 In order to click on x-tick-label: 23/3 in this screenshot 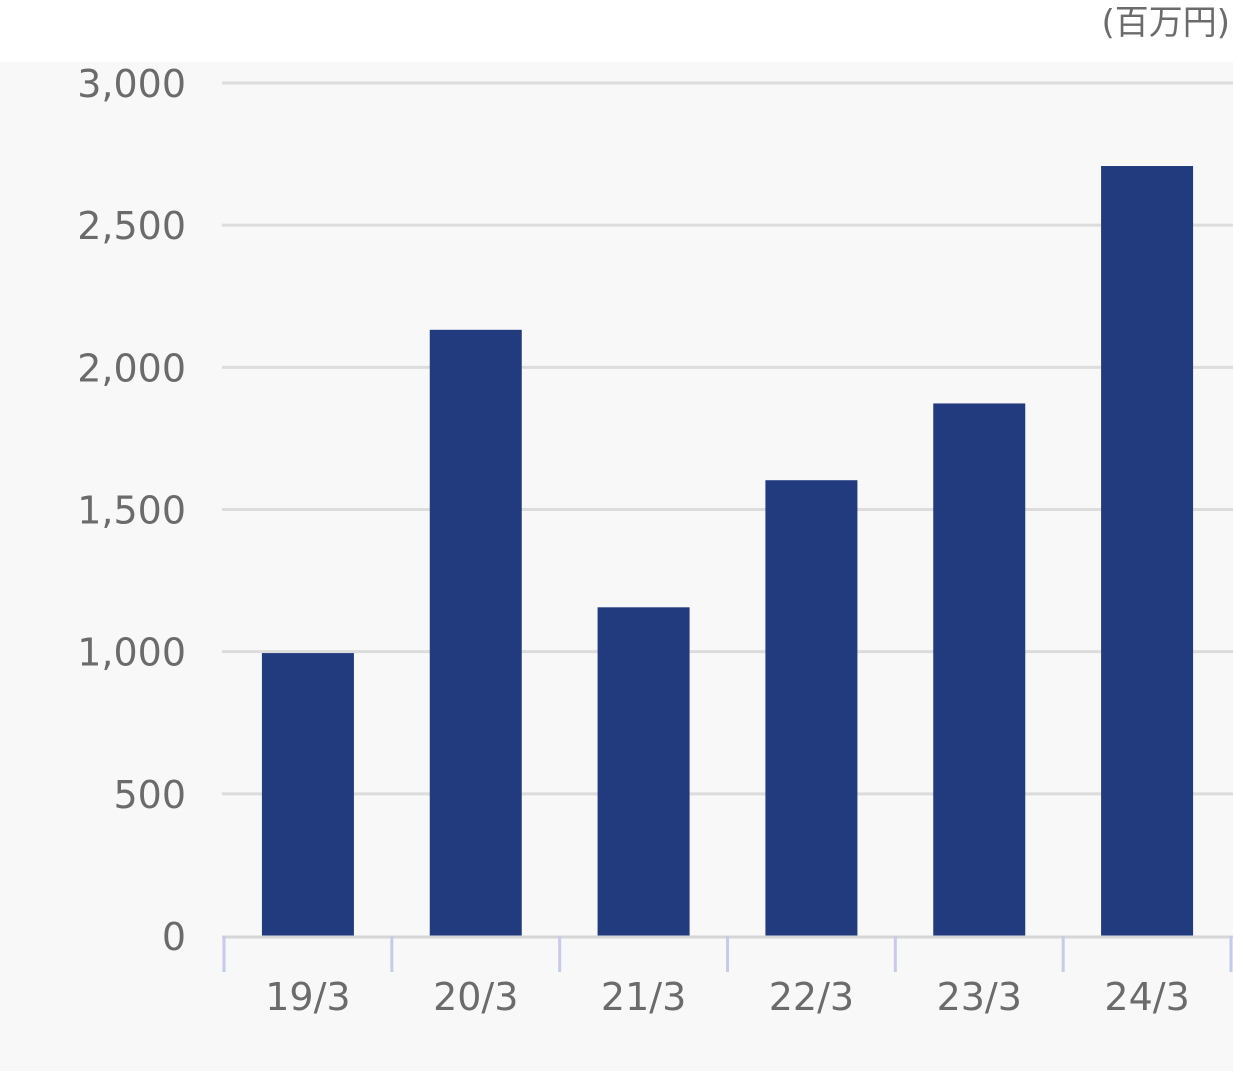, I will do `click(979, 997)`.